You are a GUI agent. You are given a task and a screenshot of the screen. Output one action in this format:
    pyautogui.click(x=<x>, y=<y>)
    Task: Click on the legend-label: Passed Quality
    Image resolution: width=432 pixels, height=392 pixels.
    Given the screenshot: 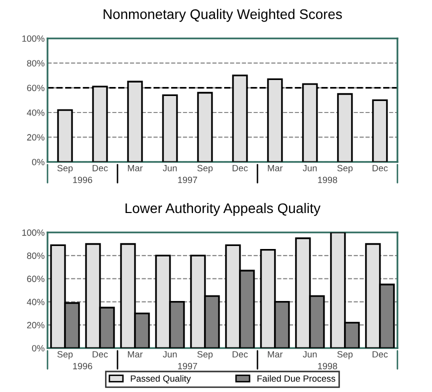 What is the action you would take?
    pyautogui.click(x=160, y=379)
    